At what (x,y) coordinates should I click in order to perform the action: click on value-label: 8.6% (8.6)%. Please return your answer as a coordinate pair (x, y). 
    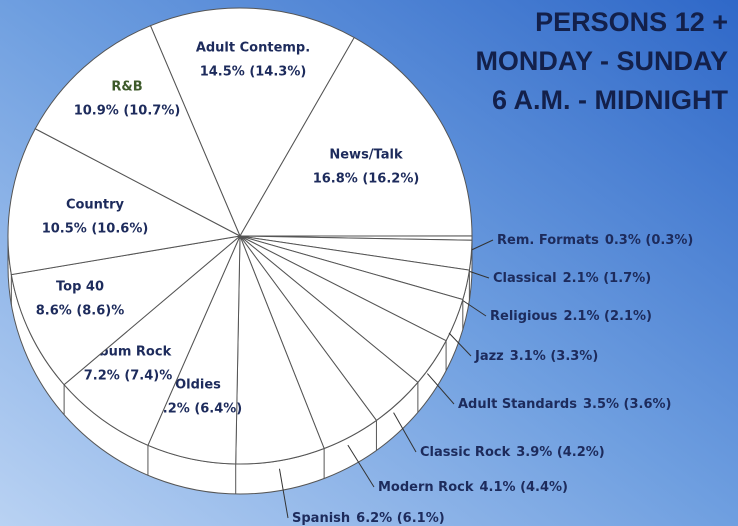
    Looking at the image, I should click on (80, 311).